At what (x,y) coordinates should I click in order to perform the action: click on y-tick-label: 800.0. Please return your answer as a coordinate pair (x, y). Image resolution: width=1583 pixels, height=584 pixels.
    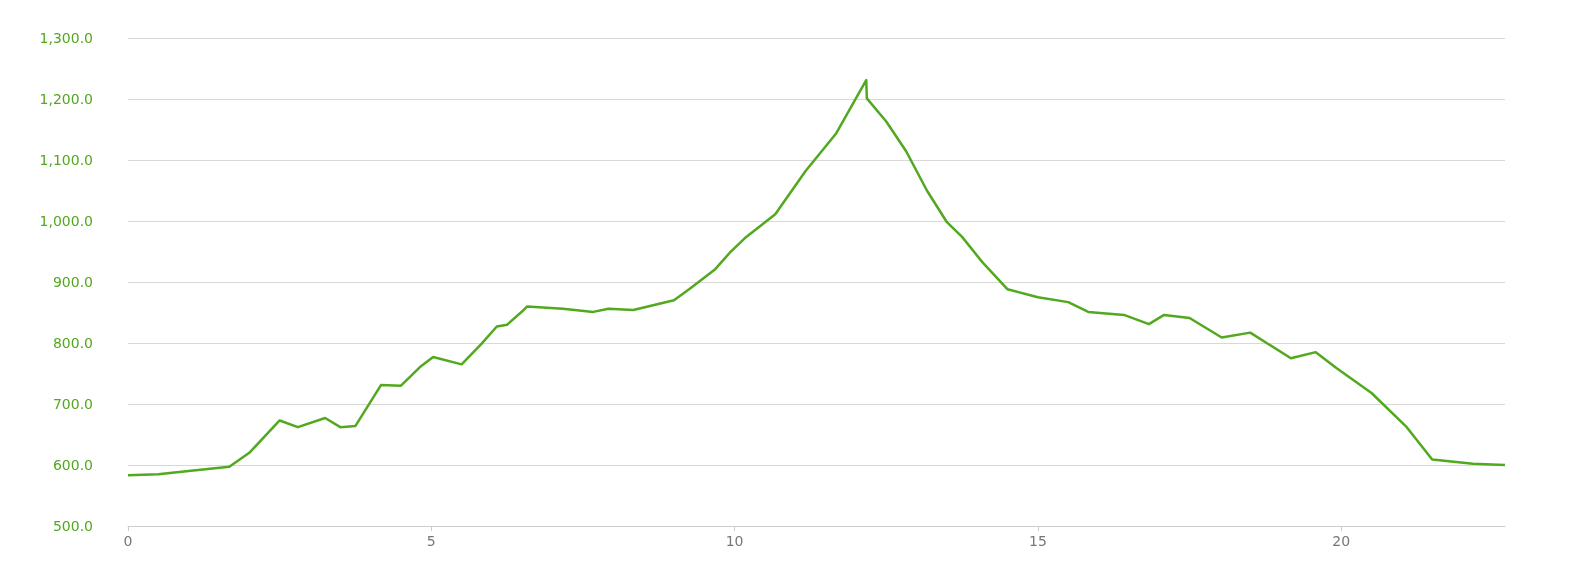
    Looking at the image, I should click on (72, 343).